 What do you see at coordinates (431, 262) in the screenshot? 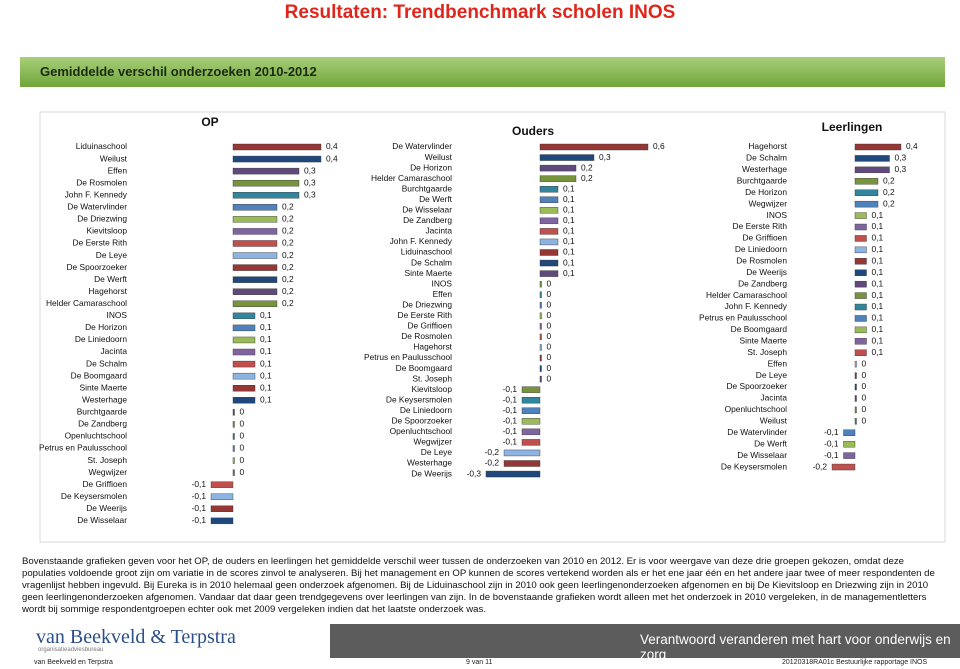
I see `category-label: De Schalm` at bounding box center [431, 262].